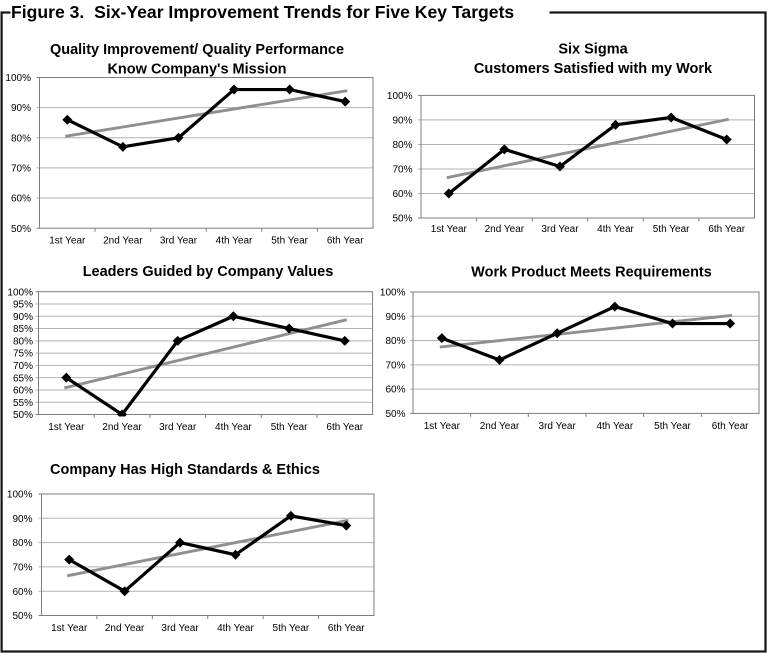  I want to click on svg-text: 65%, so click(23, 378).